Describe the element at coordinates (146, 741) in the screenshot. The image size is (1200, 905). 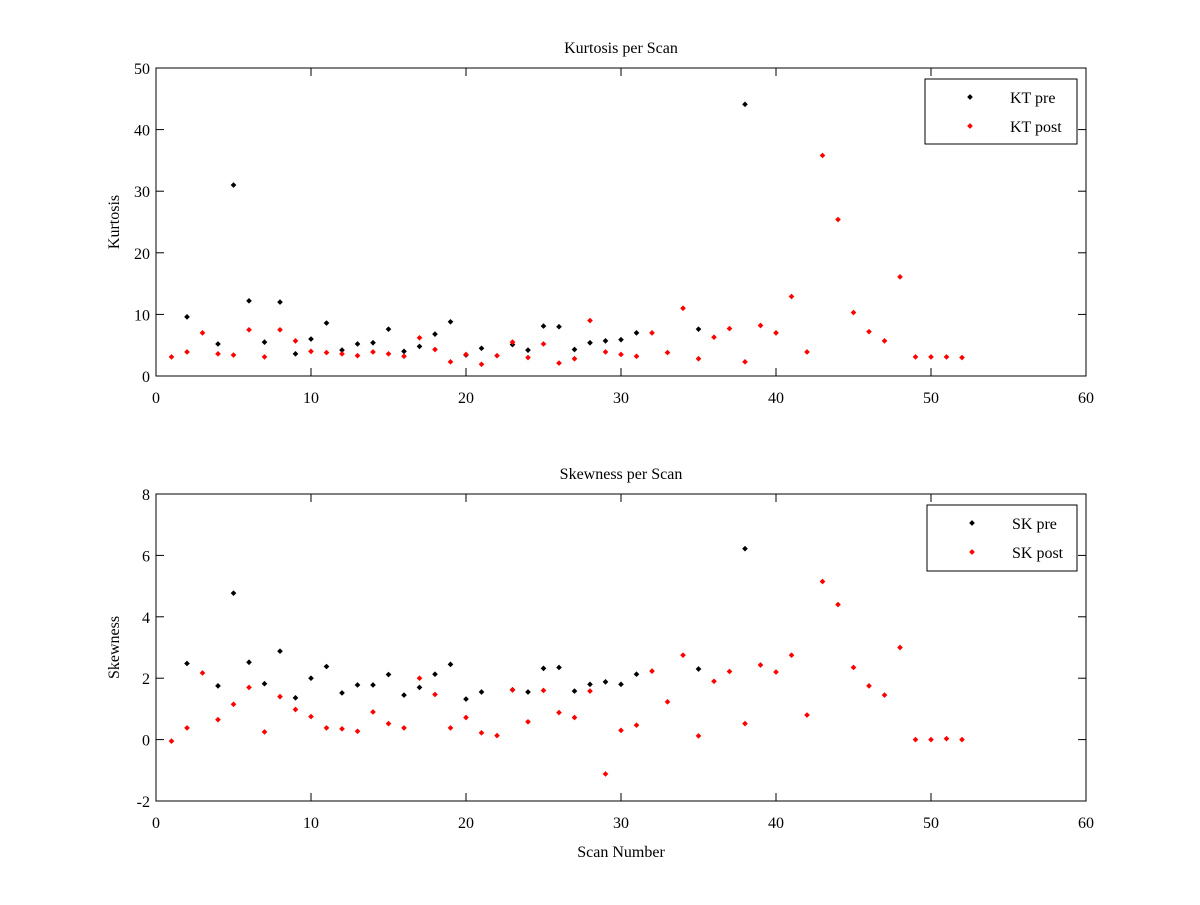
I see `y-tick-label: 0` at that location.